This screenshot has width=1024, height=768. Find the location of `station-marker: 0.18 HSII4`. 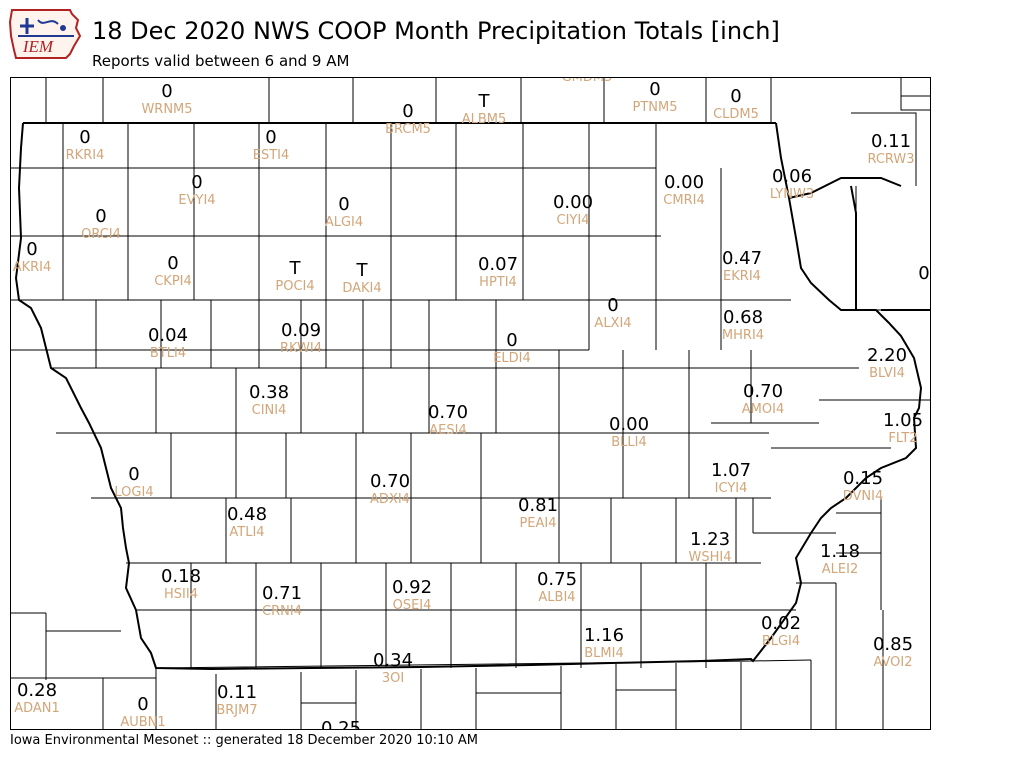

station-marker: 0.18 HSII4 is located at coordinates (181, 584).